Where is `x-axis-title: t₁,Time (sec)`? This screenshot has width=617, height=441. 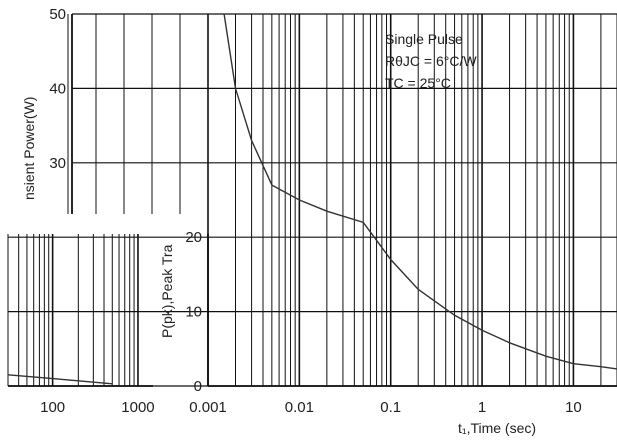
x-axis-title: t₁,Time (sec) is located at coordinates (497, 428).